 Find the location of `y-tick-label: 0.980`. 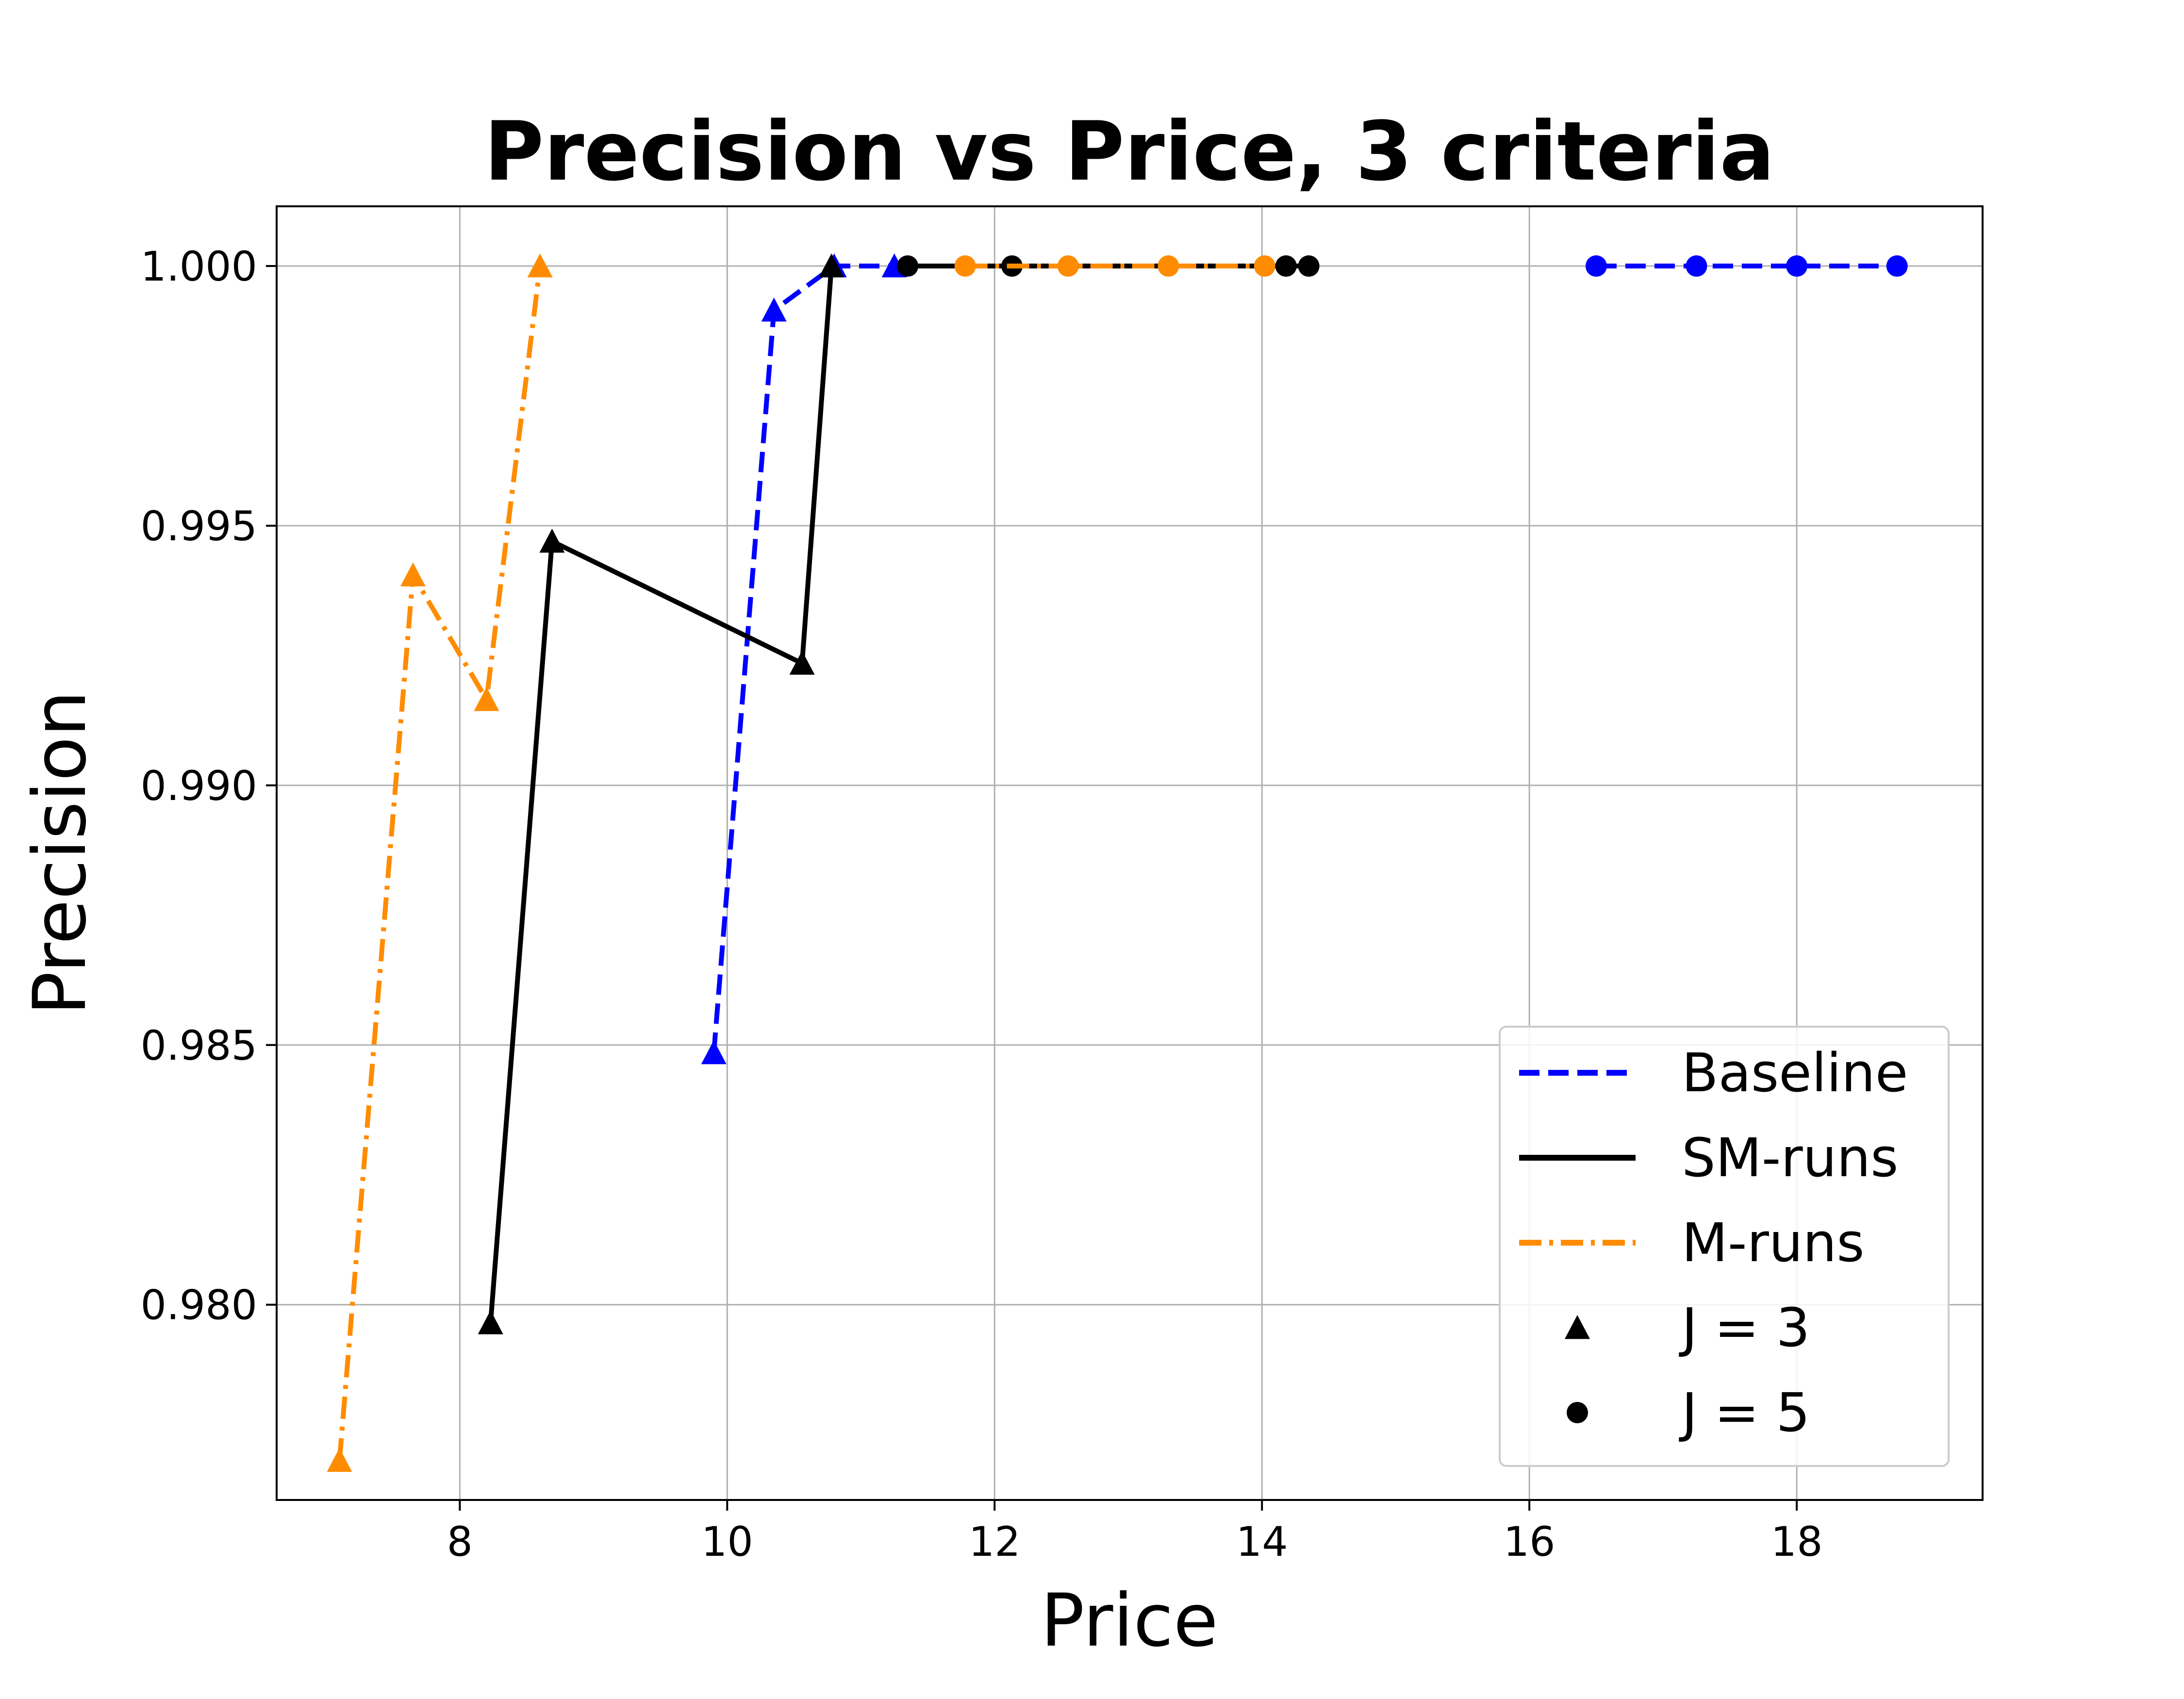

y-tick-label: 0.980 is located at coordinates (199, 1305).